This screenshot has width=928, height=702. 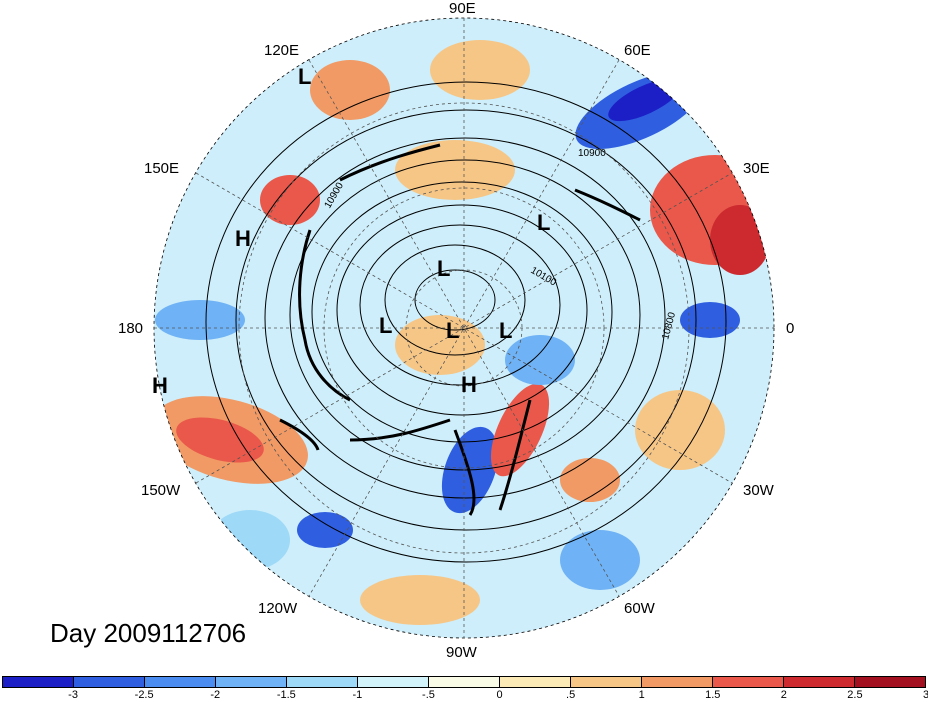 I want to click on colorbar-tick-label: -1, so click(x=357, y=695).